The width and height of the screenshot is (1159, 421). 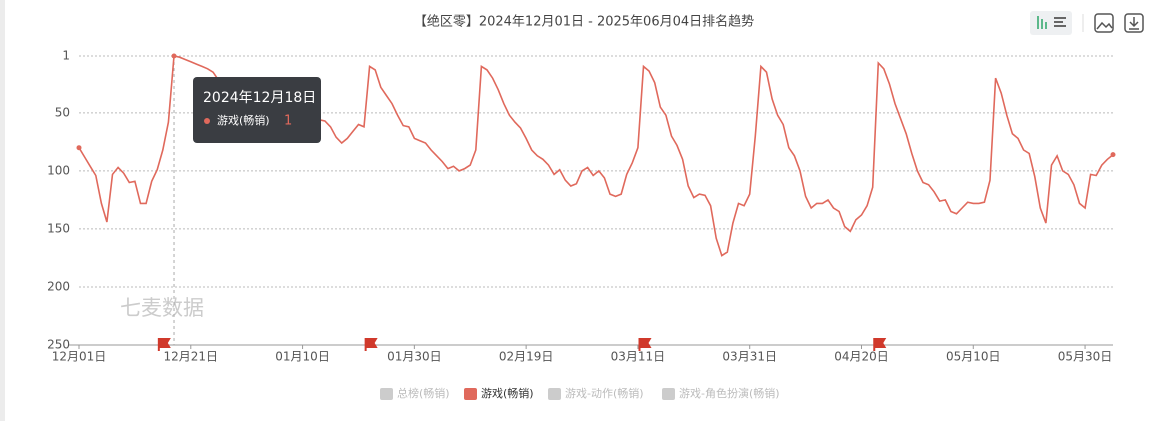 What do you see at coordinates (191, 357) in the screenshot?
I see `x-tick-label: 12月21日` at bounding box center [191, 357].